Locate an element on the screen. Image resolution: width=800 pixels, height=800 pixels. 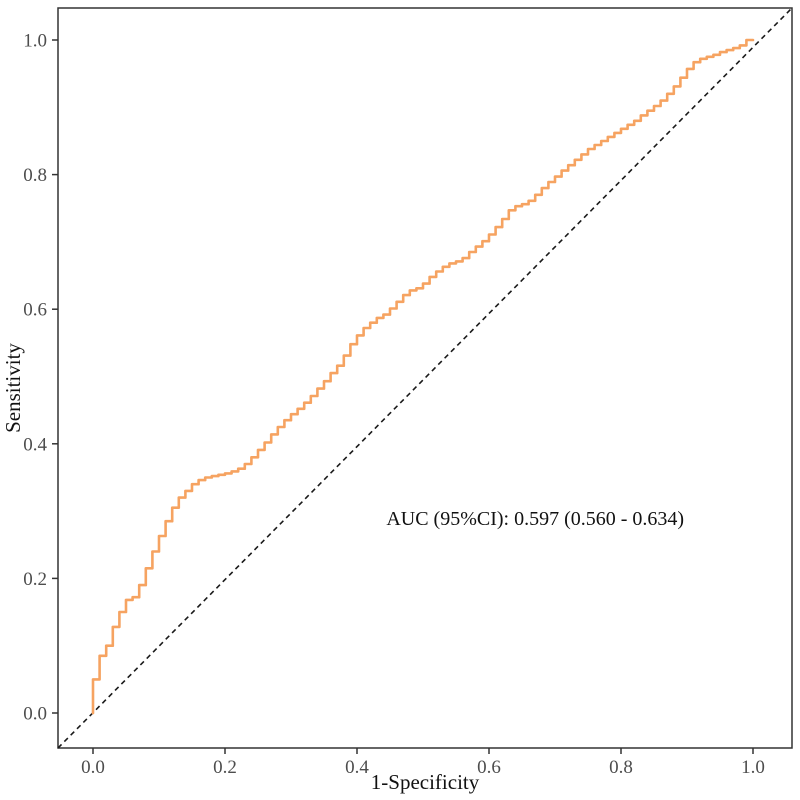
x-tick-label: 1.0 is located at coordinates (753, 767).